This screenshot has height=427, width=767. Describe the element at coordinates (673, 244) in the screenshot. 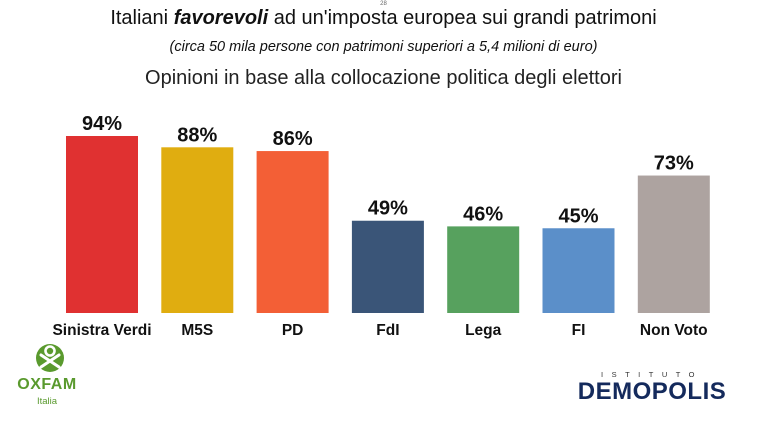

I see `bar-non-voto` at that location.